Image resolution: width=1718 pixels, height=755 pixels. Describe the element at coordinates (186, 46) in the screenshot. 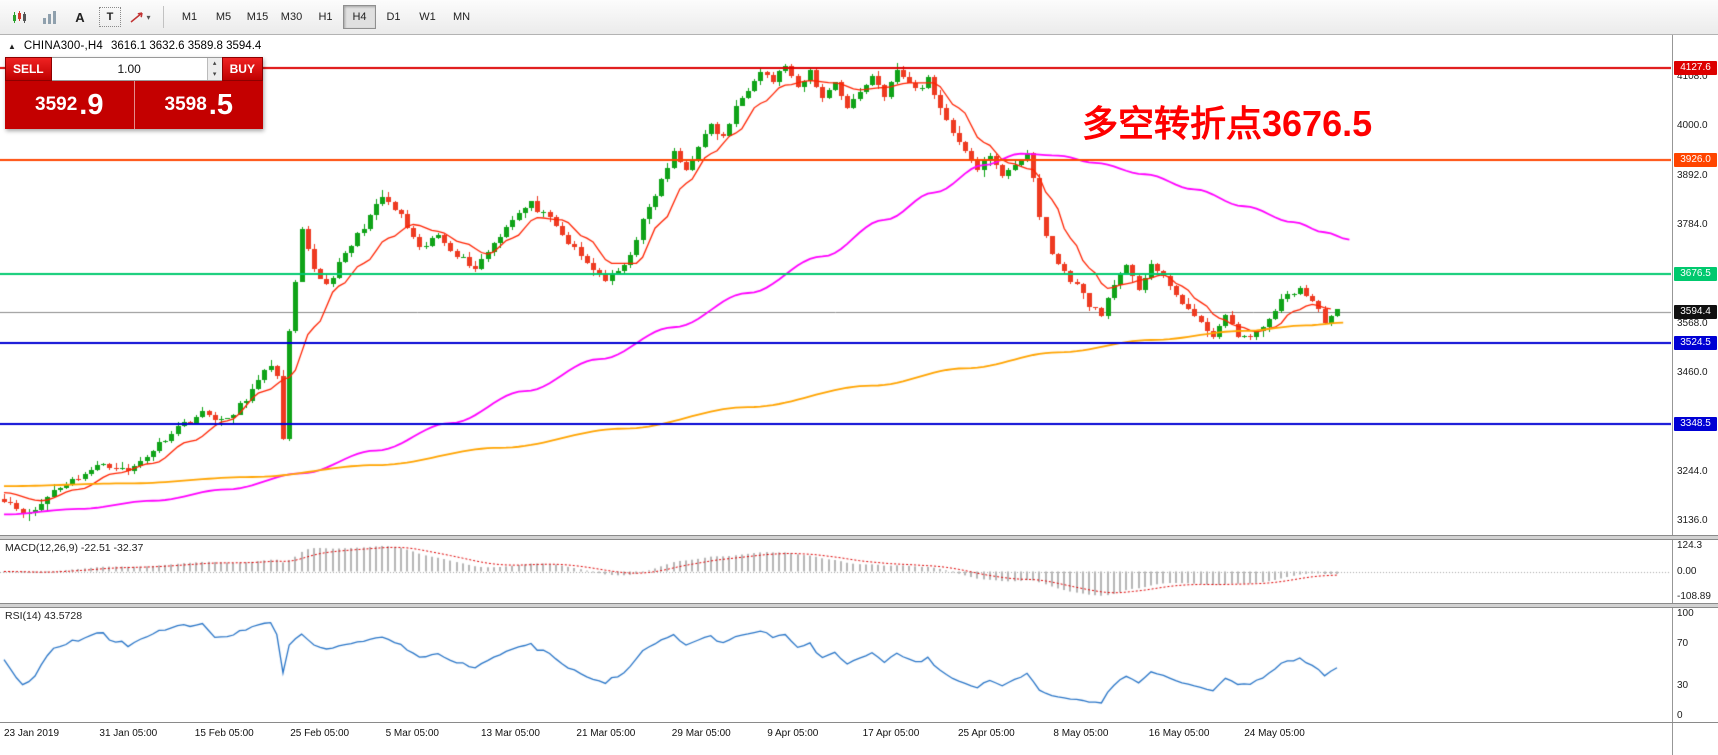

I see `ohlc-values: 3616.1 3632.6 3589.8 3594.4` at that location.